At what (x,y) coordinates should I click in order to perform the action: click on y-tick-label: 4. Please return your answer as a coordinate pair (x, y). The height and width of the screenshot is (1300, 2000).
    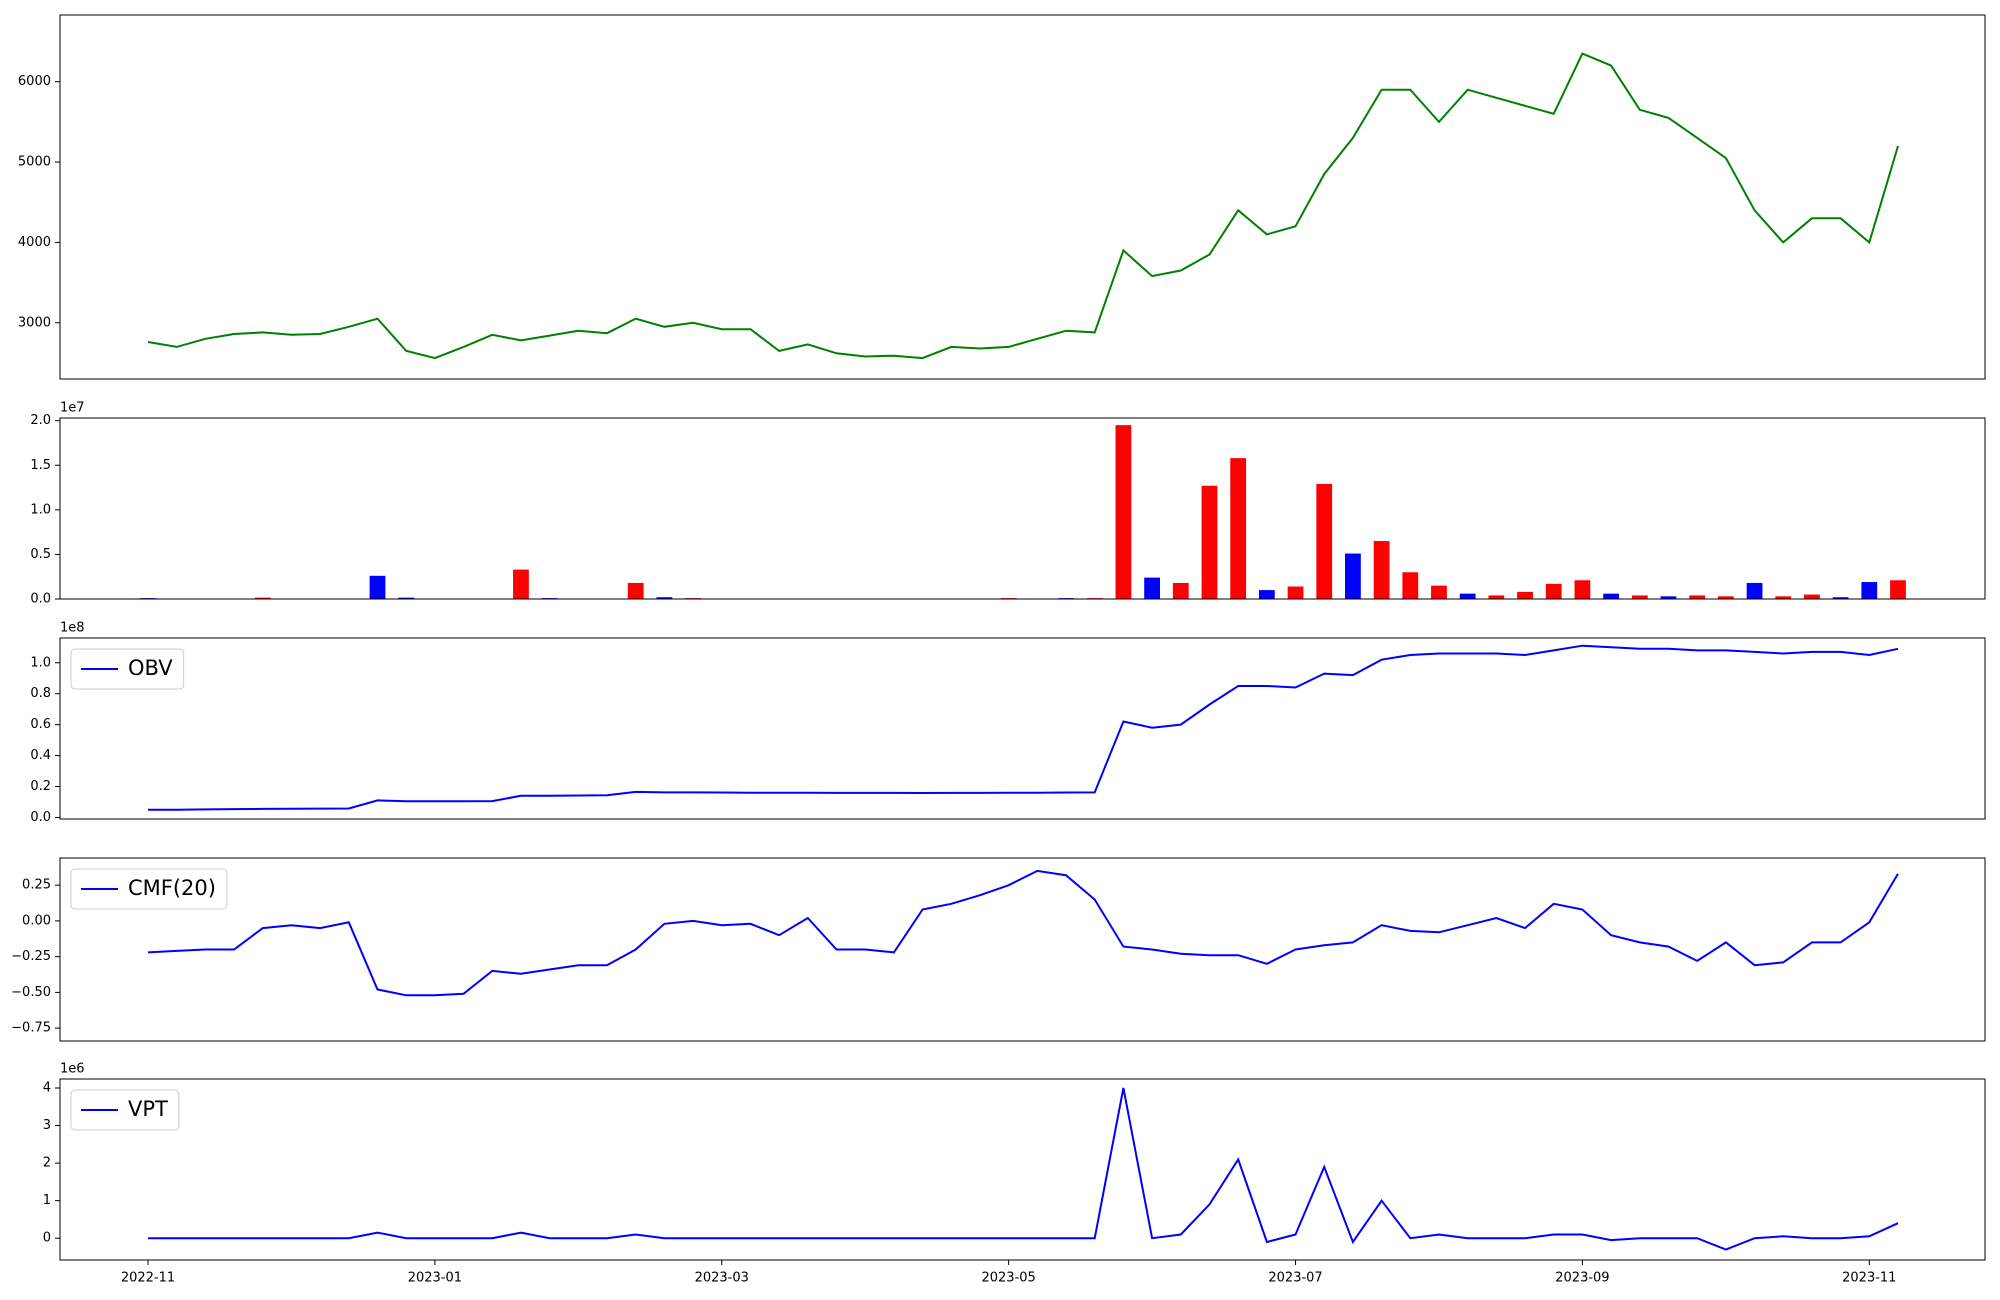
    Looking at the image, I should click on (47, 1088).